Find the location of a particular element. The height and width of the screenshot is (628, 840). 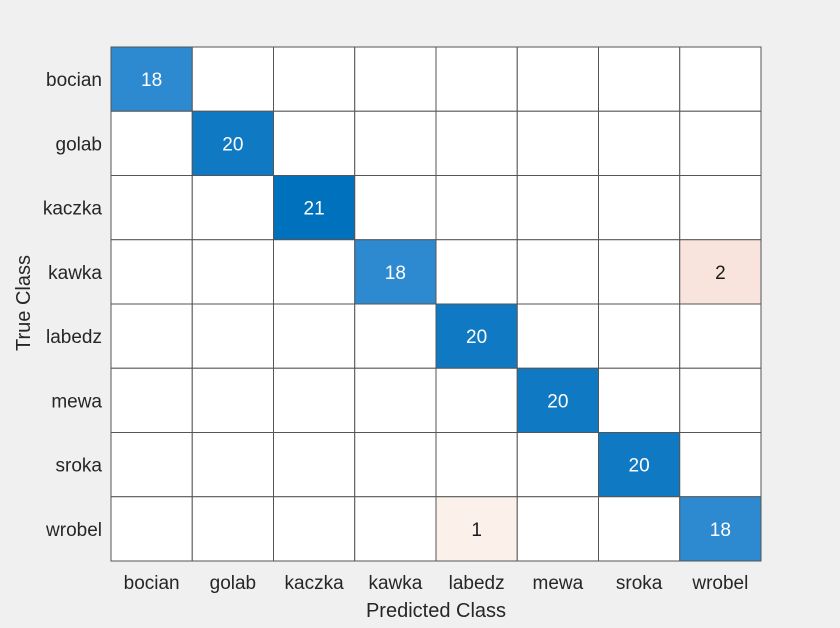

column-tick-label: kaczka is located at coordinates (315, 583).